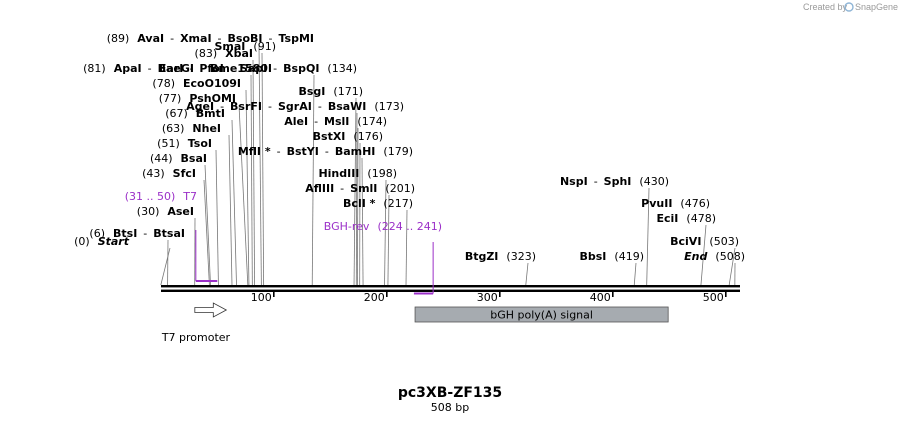  I want to click on site-text: (30), so click(148, 211).